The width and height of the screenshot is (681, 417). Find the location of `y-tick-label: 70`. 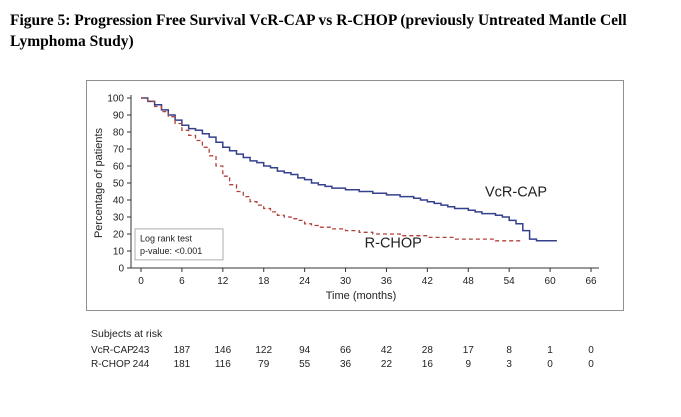

y-tick-label: 70 is located at coordinates (119, 149).